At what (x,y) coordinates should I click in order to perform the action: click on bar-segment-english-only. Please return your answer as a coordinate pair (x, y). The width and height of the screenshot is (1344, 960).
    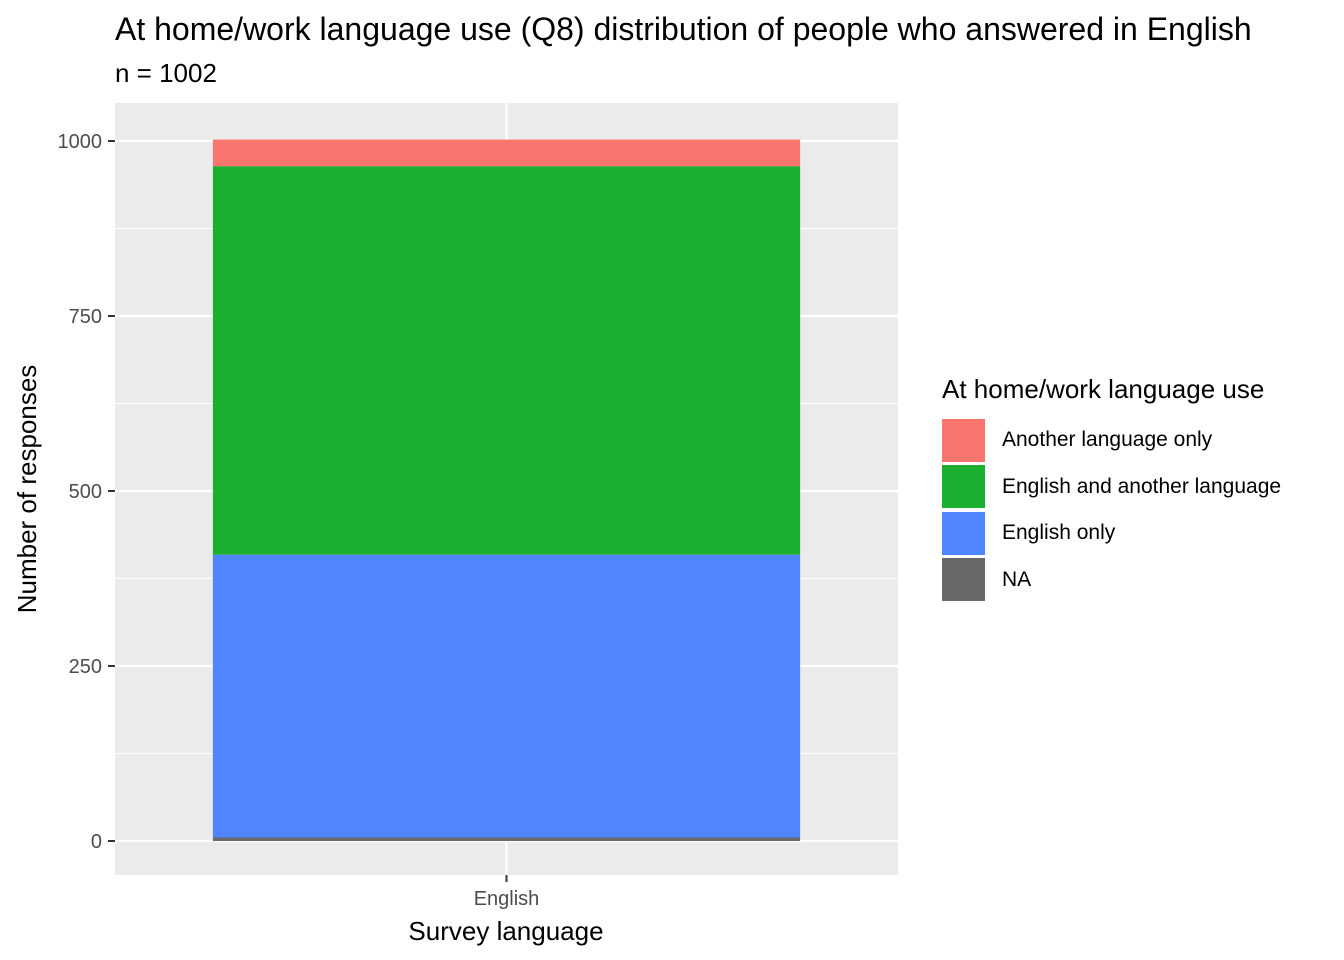
    Looking at the image, I should click on (506, 696).